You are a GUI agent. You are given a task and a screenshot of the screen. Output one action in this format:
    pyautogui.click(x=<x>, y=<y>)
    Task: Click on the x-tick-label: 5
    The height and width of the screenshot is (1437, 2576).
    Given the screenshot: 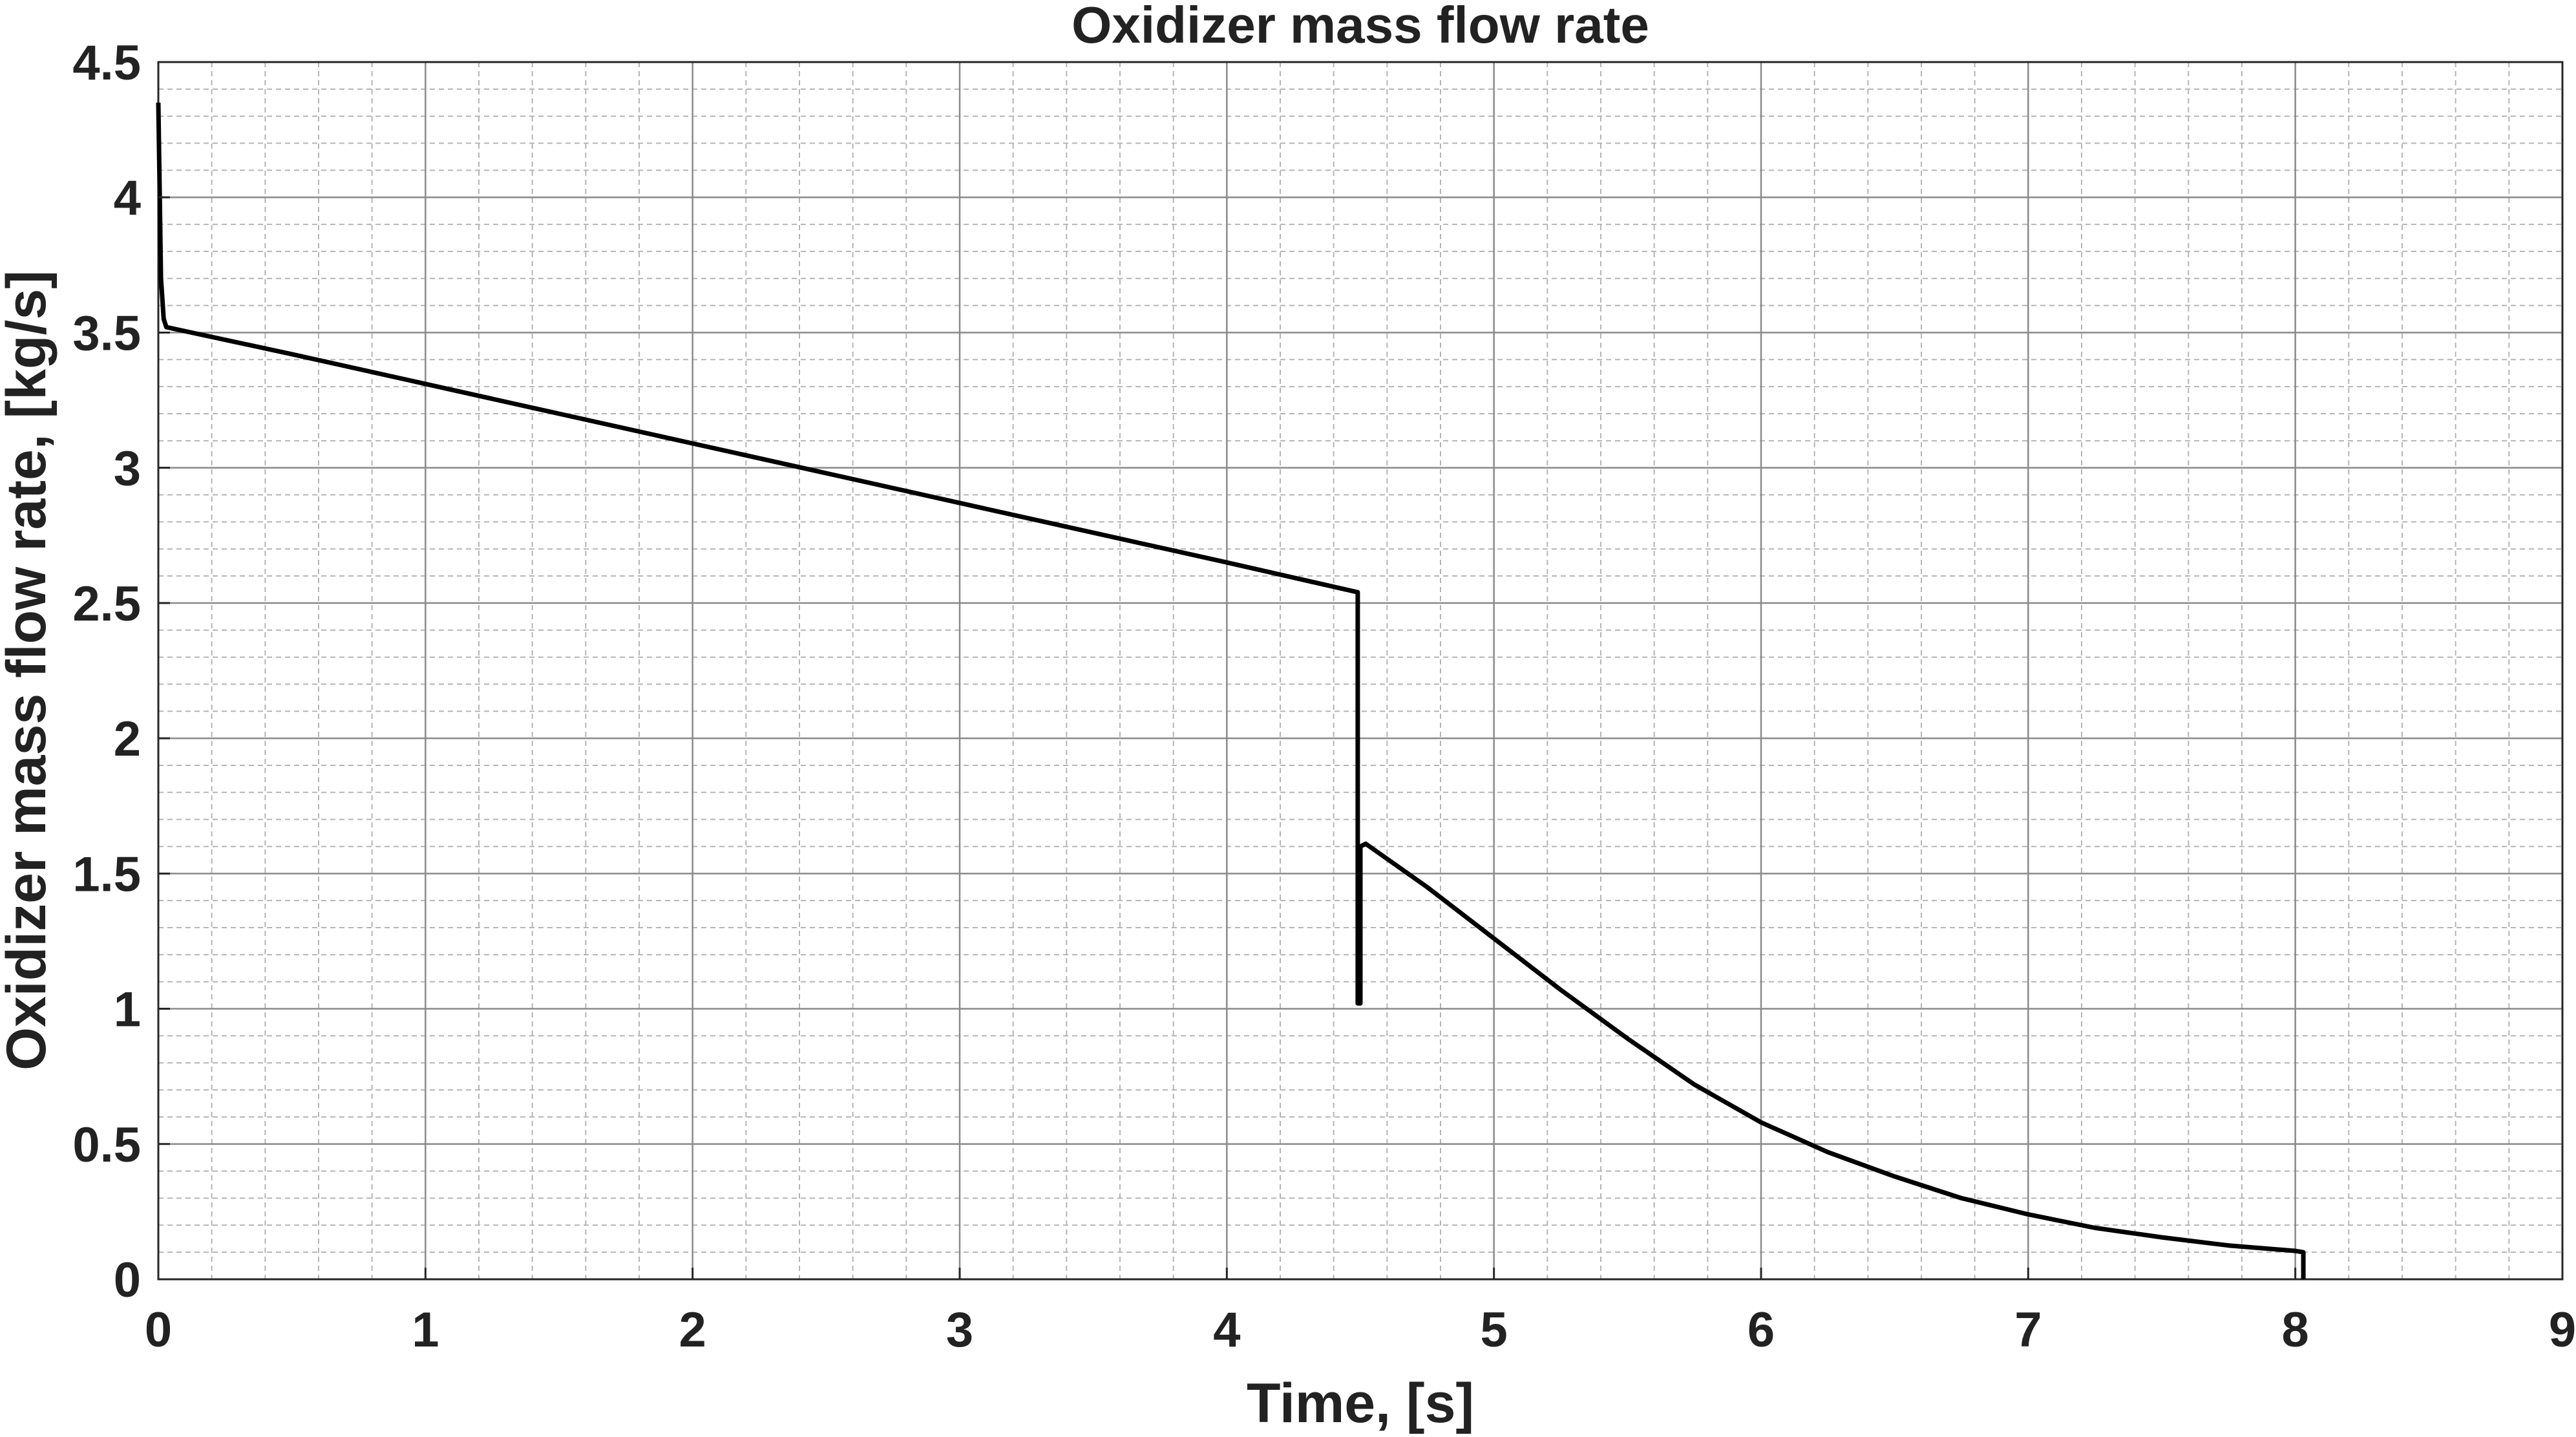 What is the action you would take?
    pyautogui.click(x=1494, y=1330)
    